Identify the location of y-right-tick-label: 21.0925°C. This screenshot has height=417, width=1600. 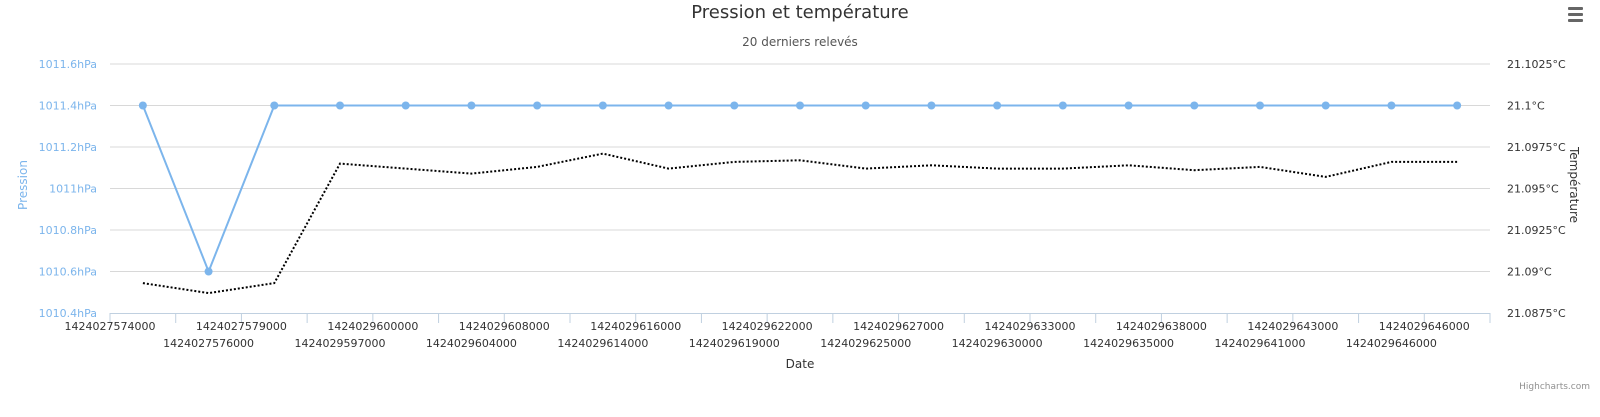
(1536, 230).